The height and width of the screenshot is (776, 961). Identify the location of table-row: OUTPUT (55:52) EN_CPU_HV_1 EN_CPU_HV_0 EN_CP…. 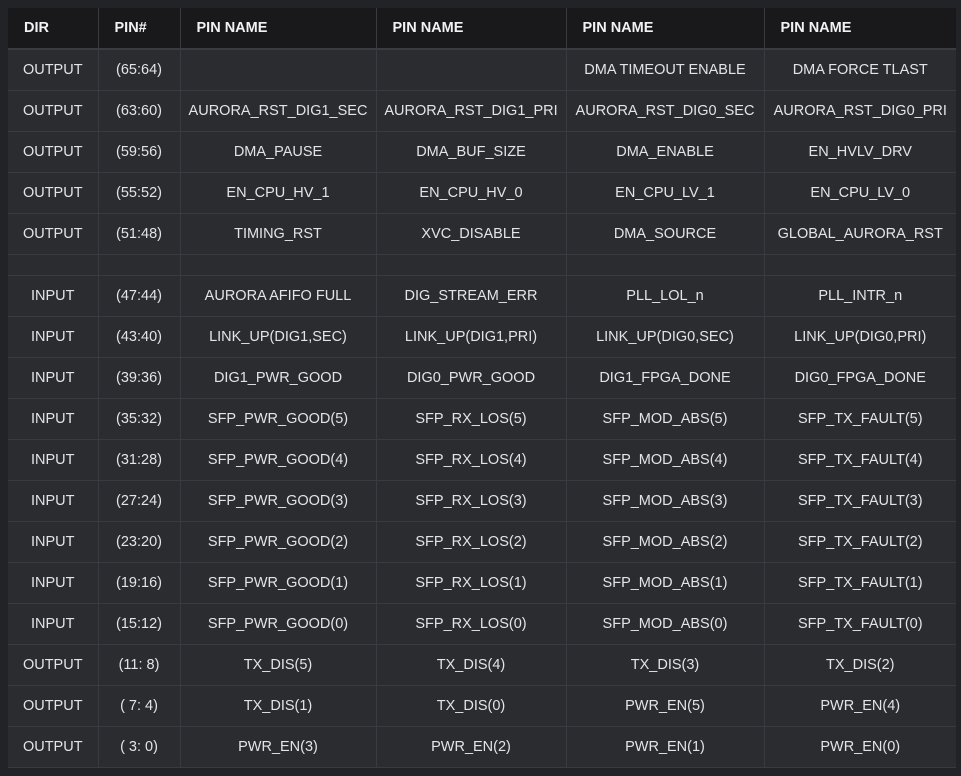
(482, 193).